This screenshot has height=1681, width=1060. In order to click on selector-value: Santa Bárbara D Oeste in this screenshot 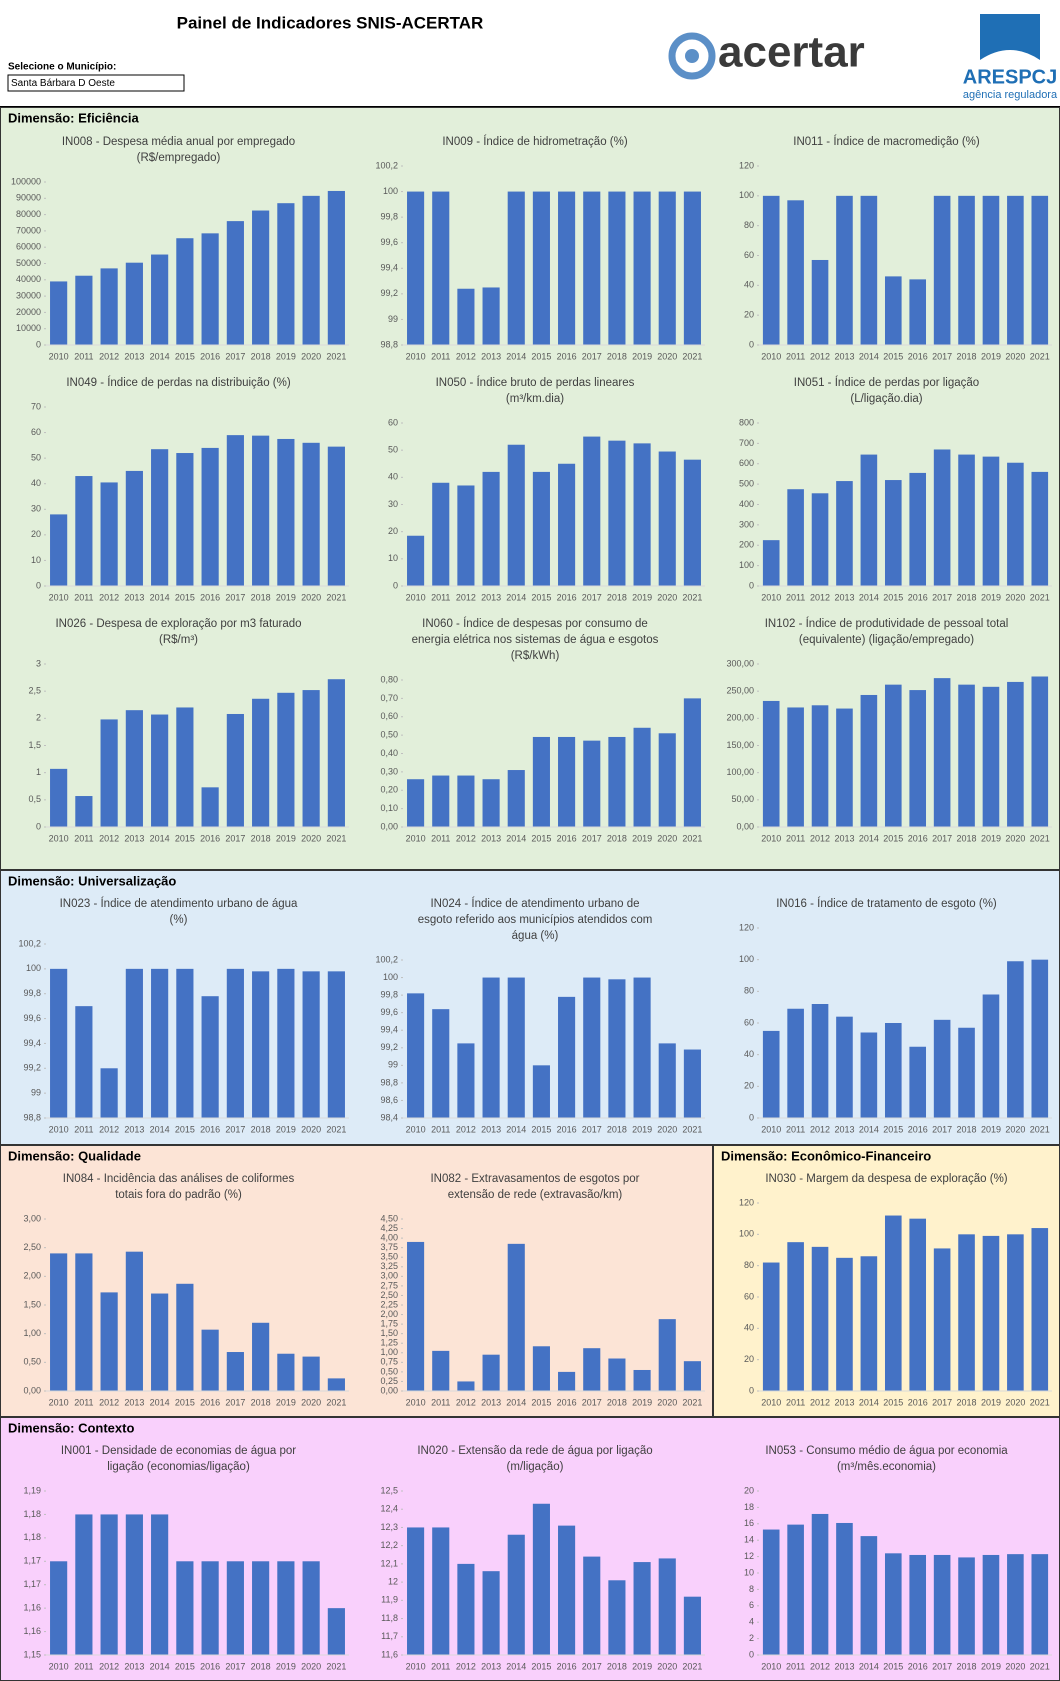, I will do `click(63, 83)`.